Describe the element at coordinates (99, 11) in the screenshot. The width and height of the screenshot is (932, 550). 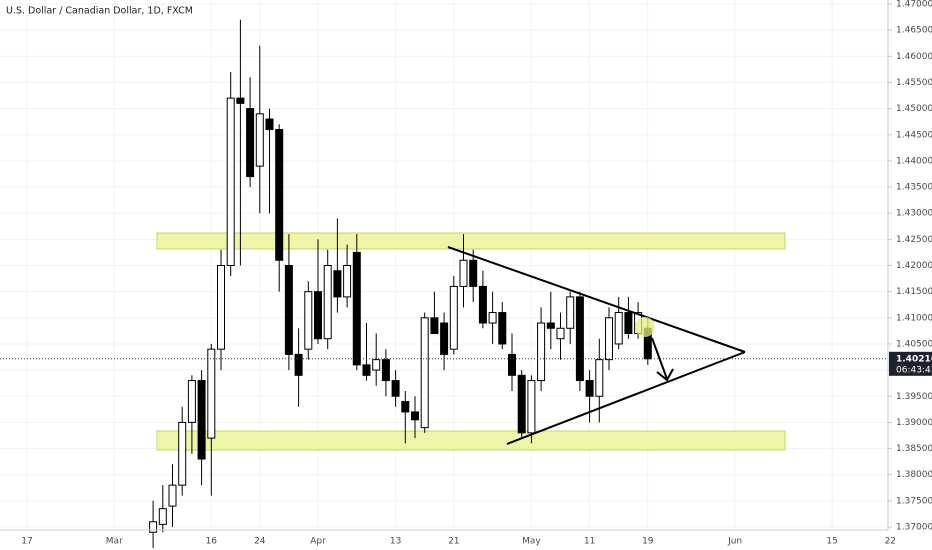
I see `chart-title: U.S. Dollar / Canadian Dollar, 1D, FXCM` at that location.